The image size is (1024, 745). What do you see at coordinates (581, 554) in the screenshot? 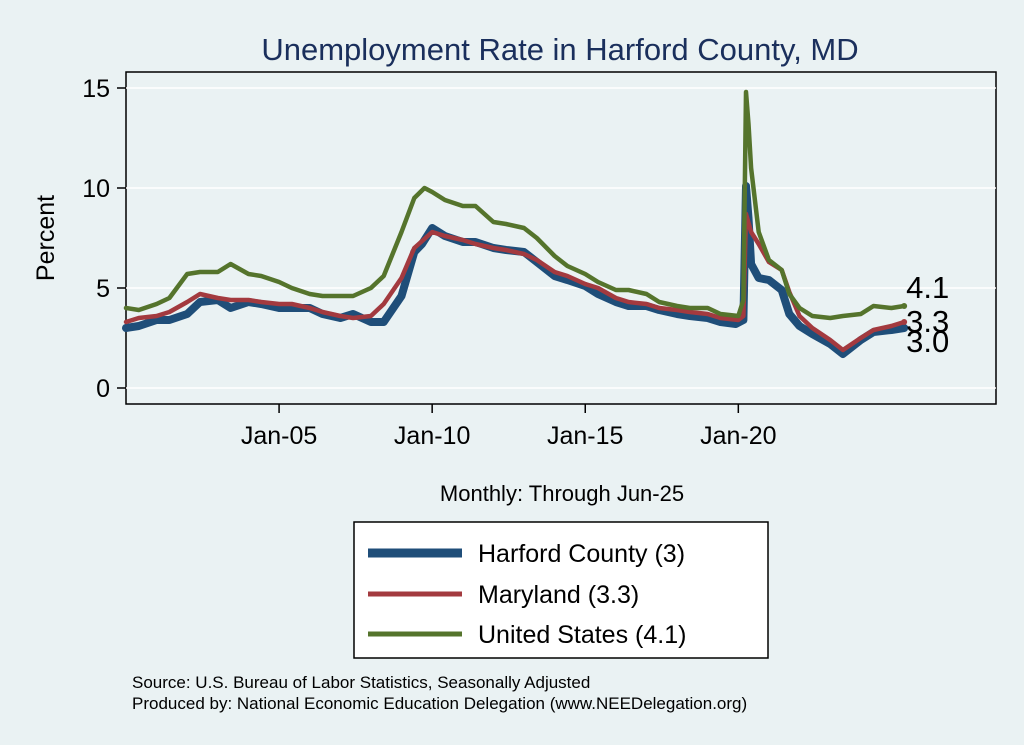
I see `legend-label-harford: Harford County (3)` at bounding box center [581, 554].